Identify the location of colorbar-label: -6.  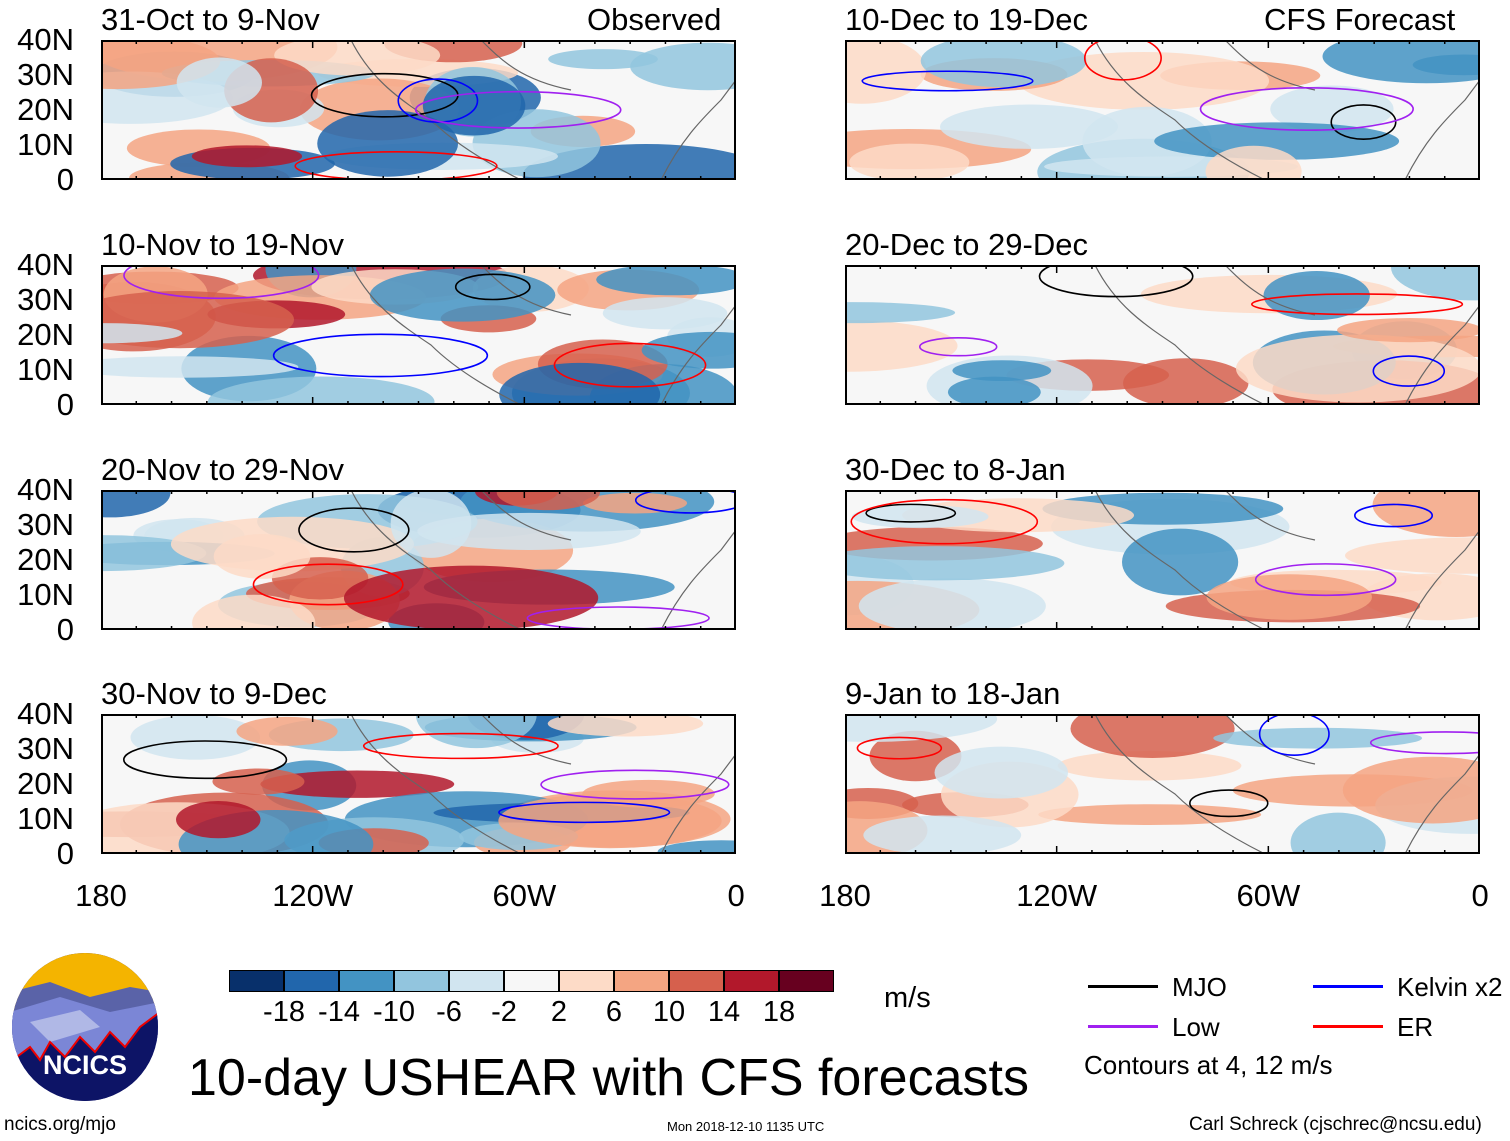
(449, 1012).